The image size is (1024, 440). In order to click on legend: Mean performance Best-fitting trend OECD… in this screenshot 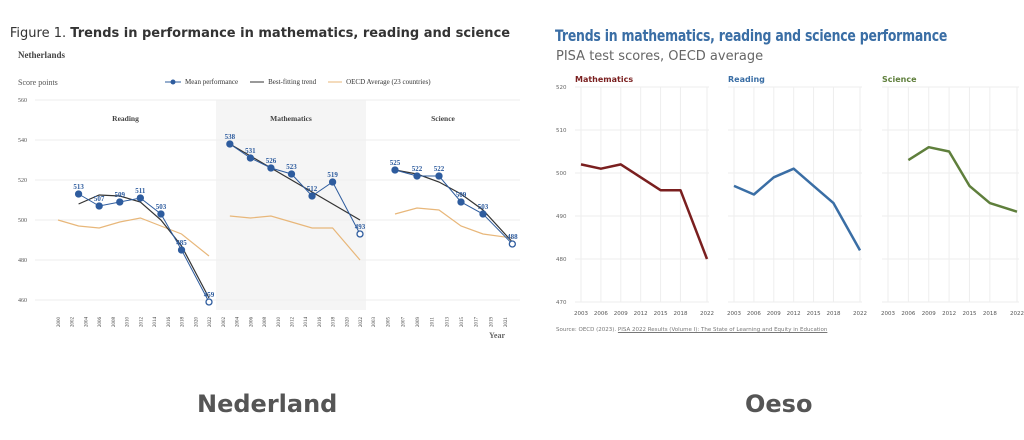, I will do `click(298, 82)`.